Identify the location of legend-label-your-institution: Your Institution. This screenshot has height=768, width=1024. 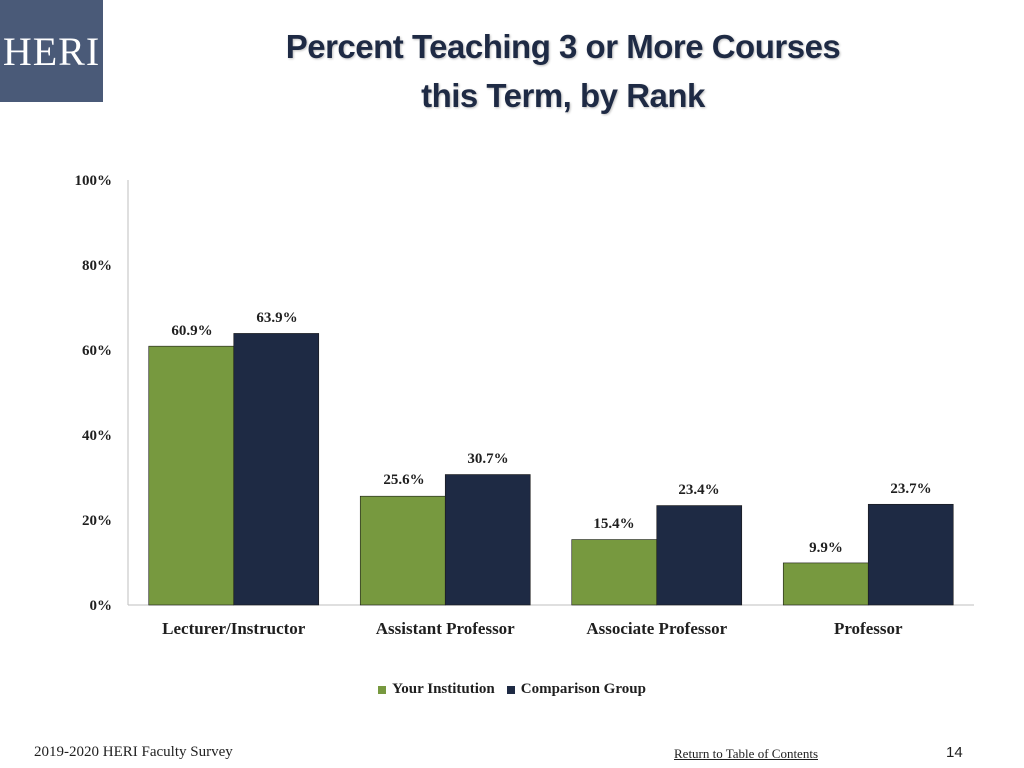
(443, 689).